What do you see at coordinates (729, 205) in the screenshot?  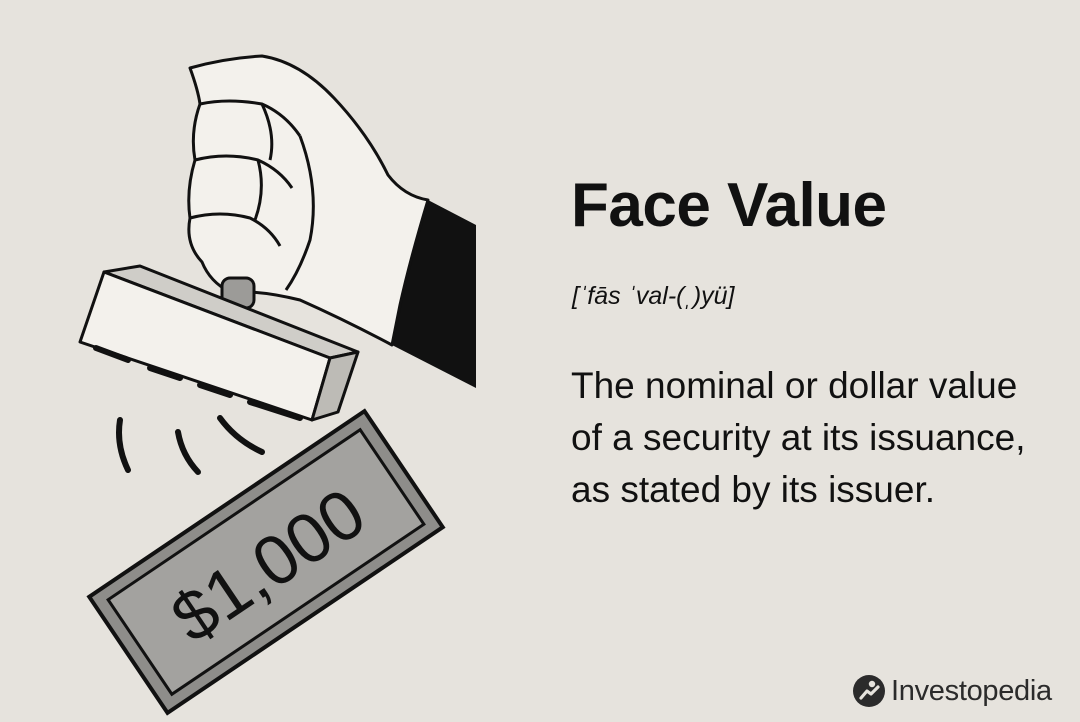 I see `term-title: Face Value` at bounding box center [729, 205].